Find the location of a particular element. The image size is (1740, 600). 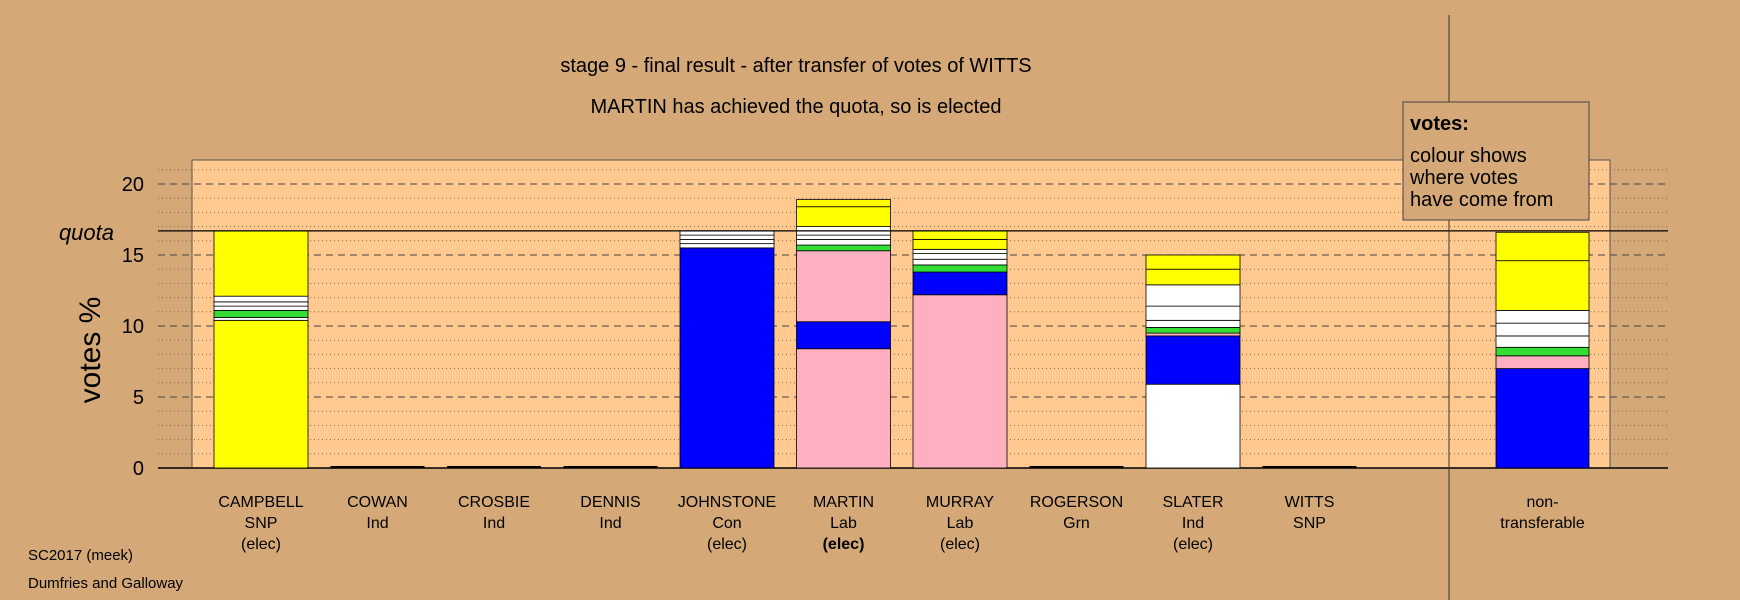

nontransferable-label: non- is located at coordinates (1542, 502).